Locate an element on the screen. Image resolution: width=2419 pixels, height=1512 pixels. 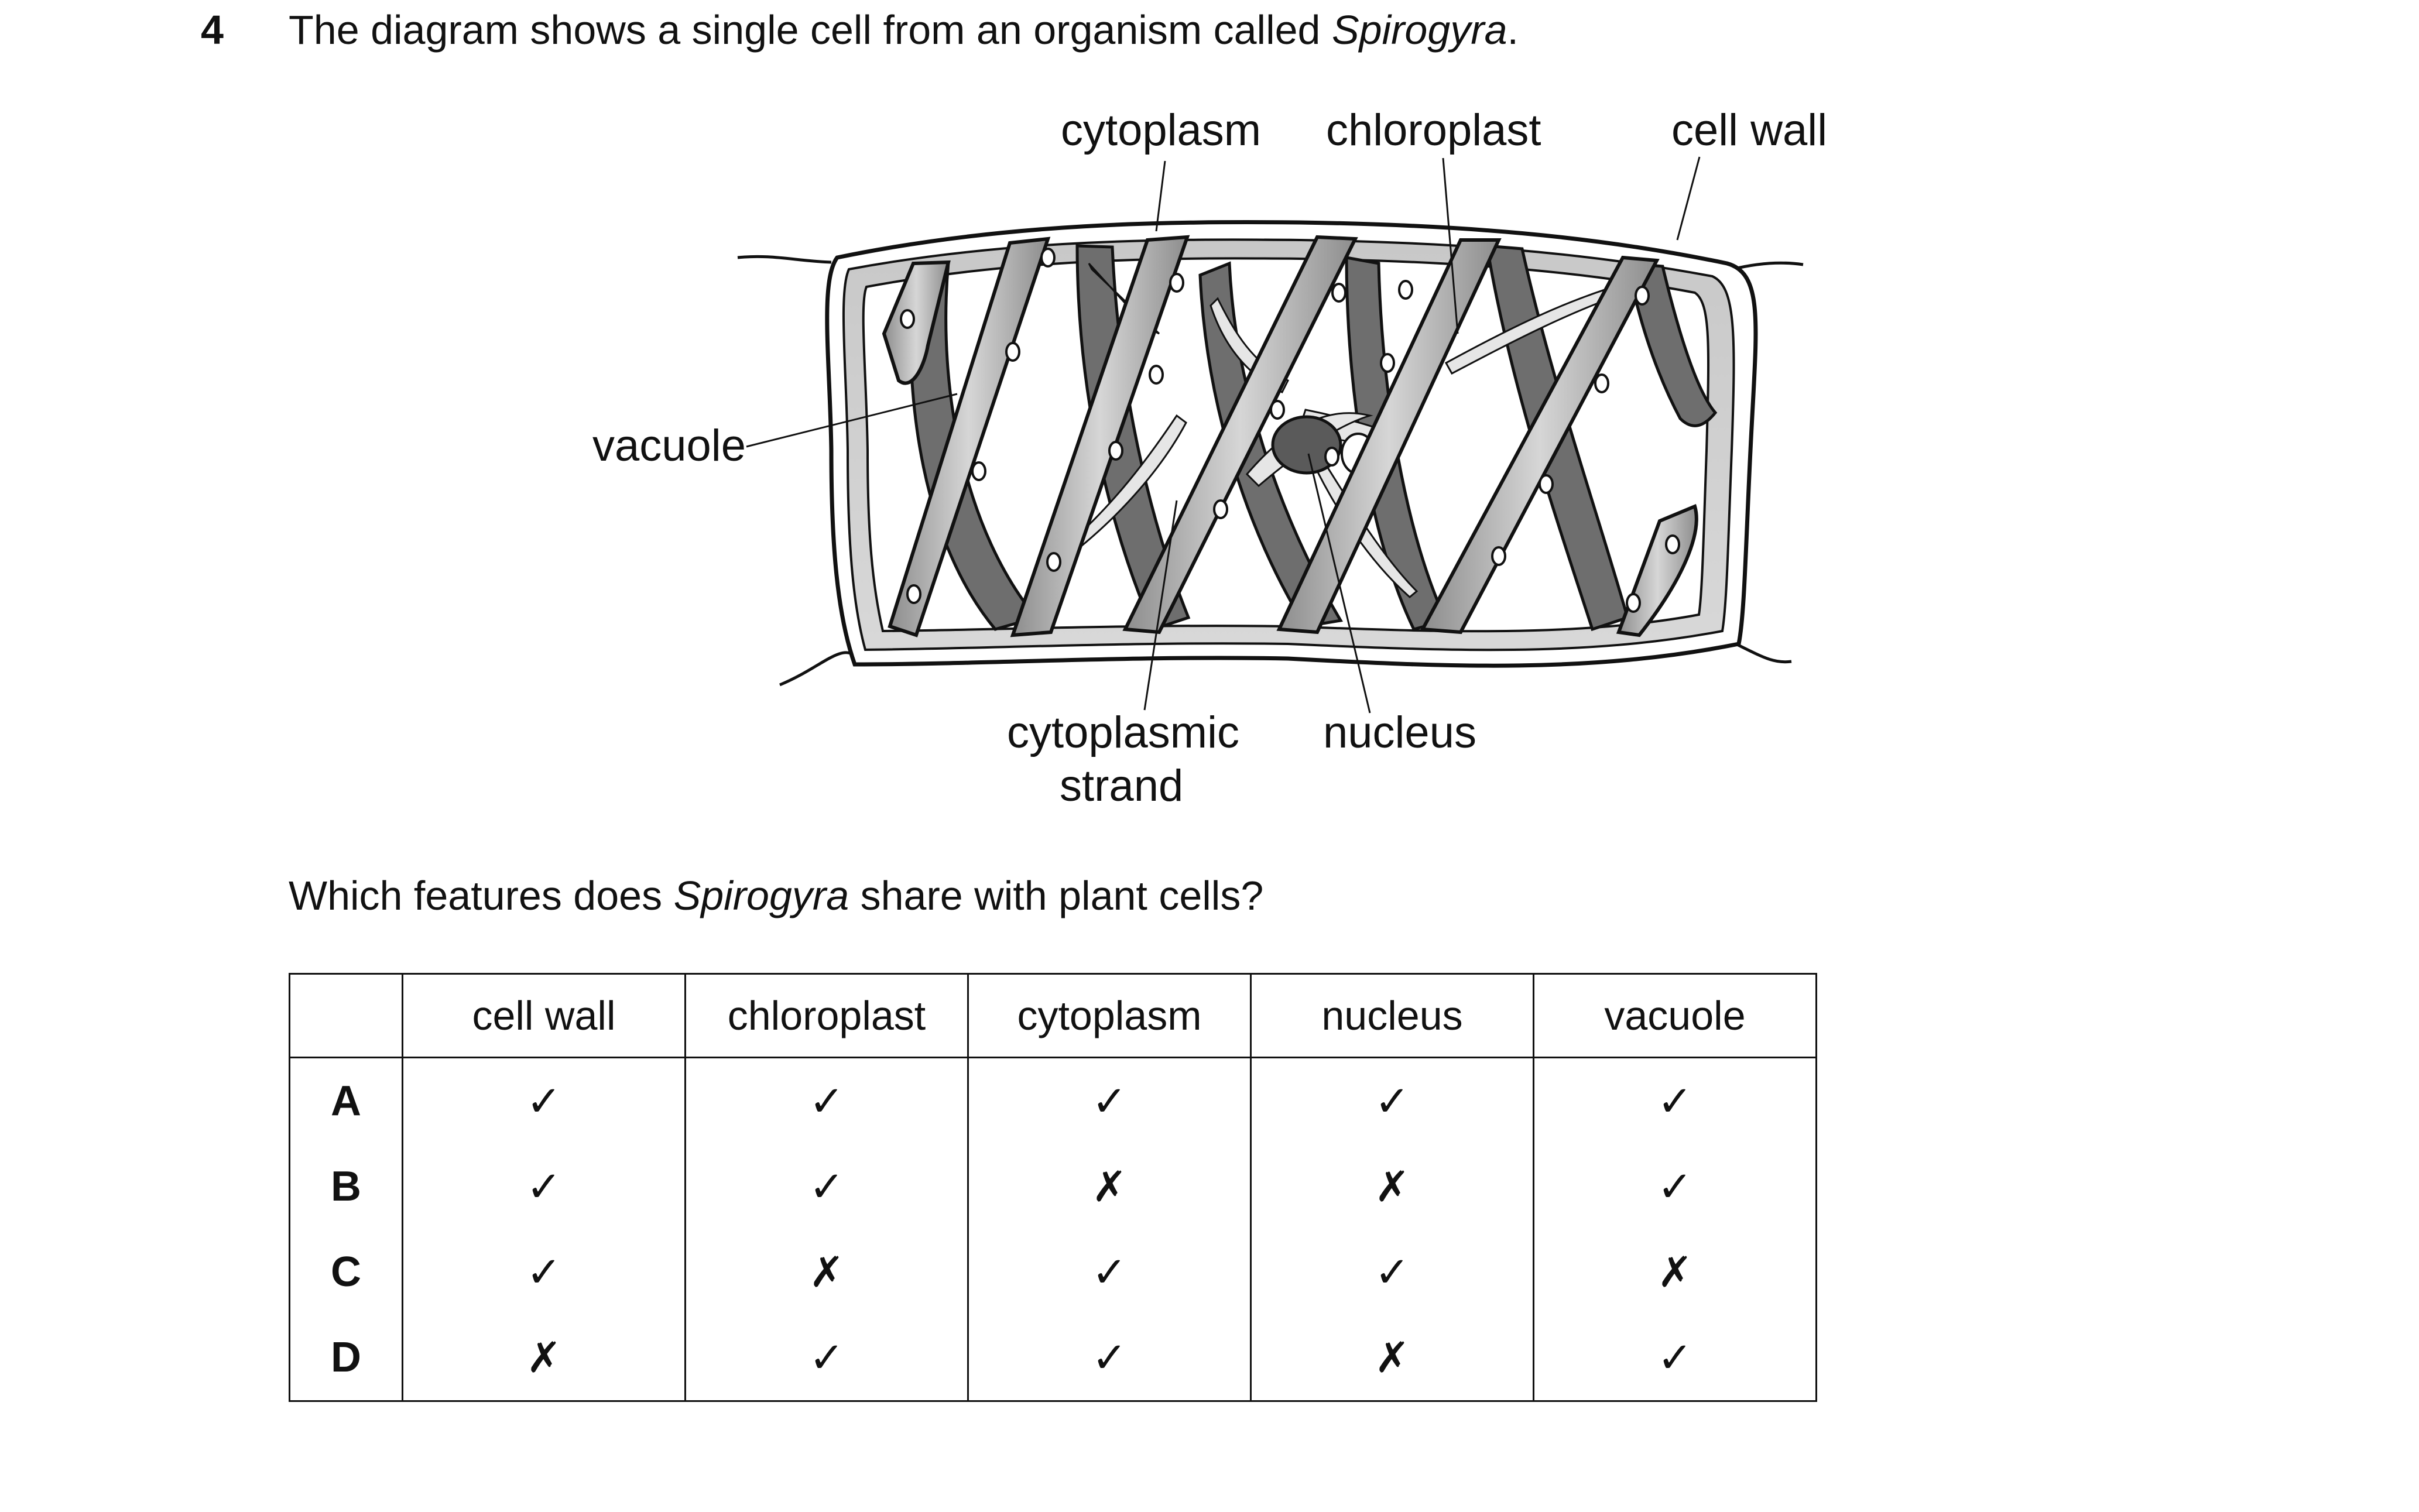
pyrenoids is located at coordinates (1290, 430).